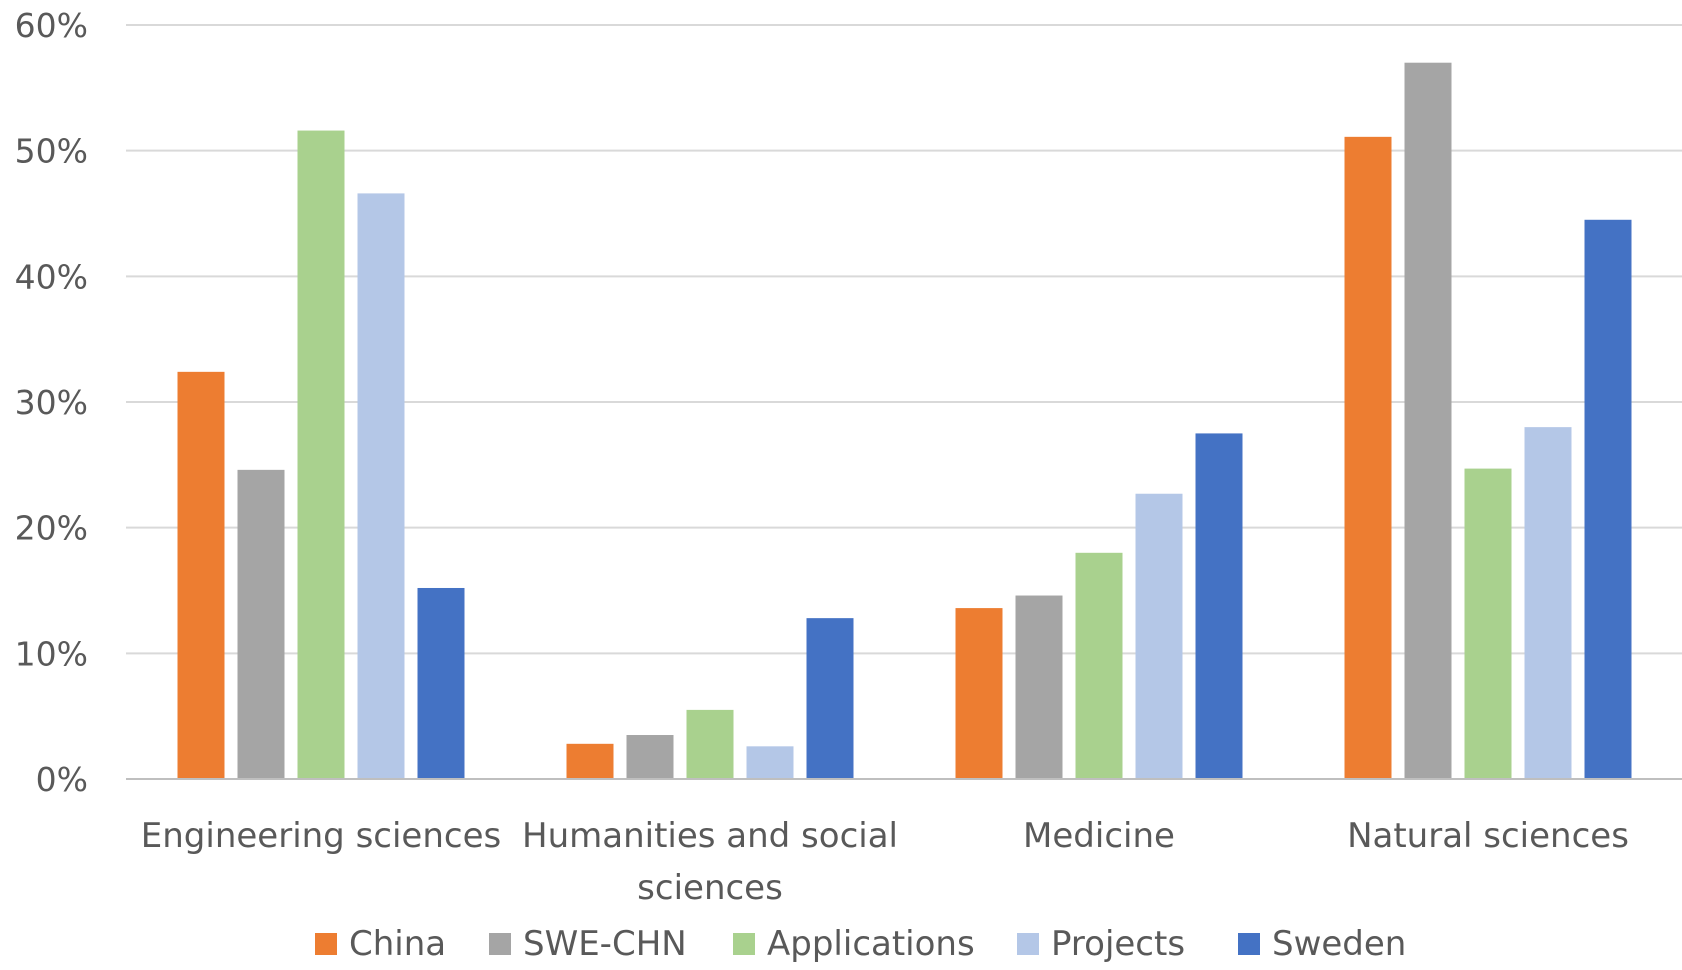 Image resolution: width=1682 pixels, height=970 pixels. I want to click on legend-item-projects: Projects, so click(1101, 944).